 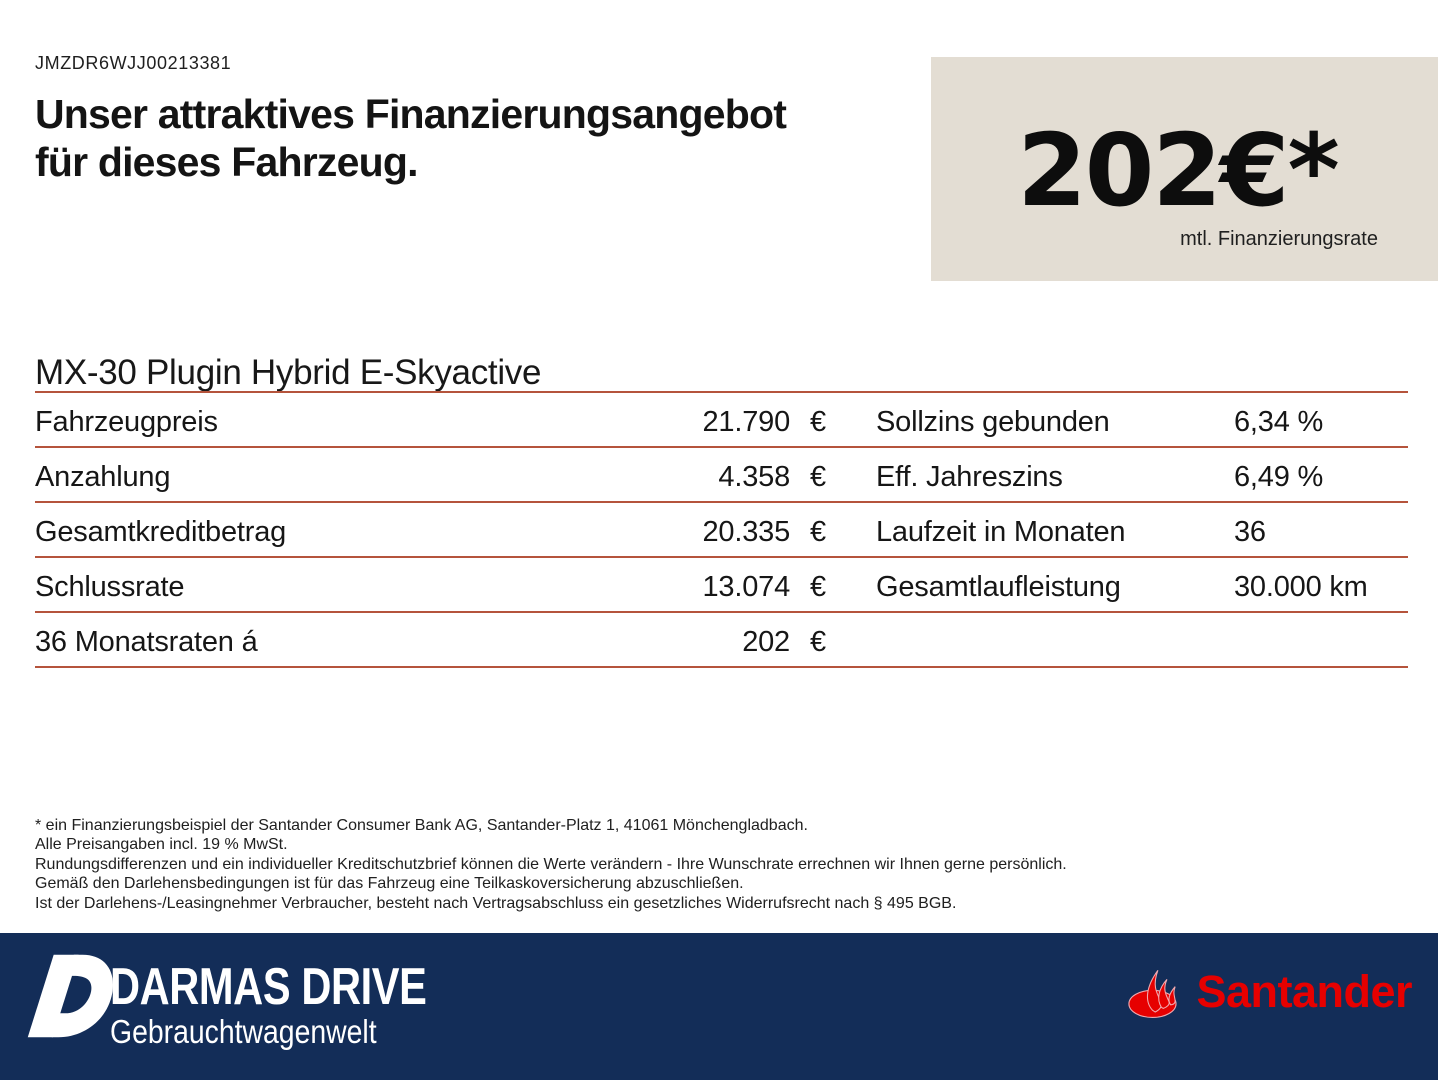 What do you see at coordinates (70, 996) in the screenshot?
I see `darmas-drive-logo-icon` at bounding box center [70, 996].